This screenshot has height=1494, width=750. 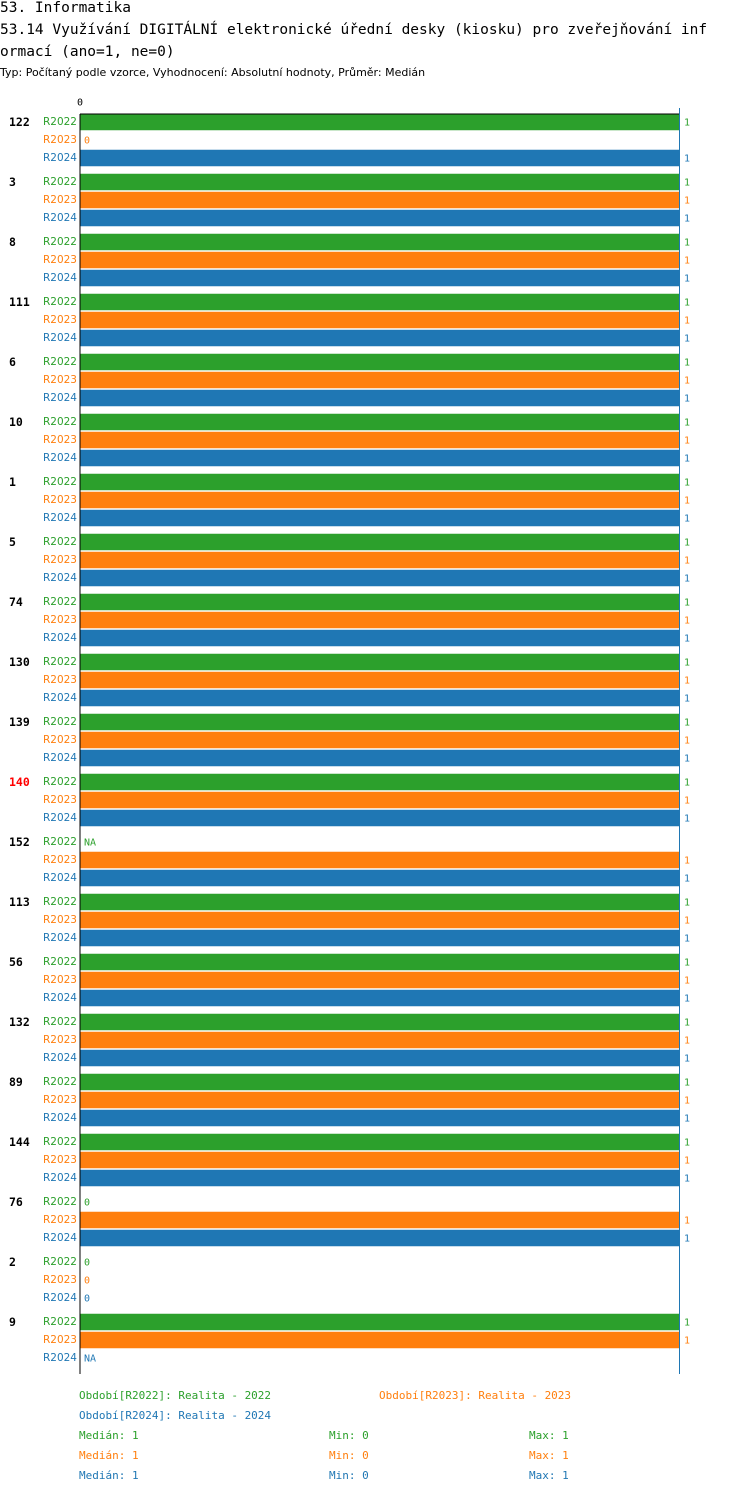 What do you see at coordinates (12, 1322) in the screenshot?
I see `group-label: 9` at bounding box center [12, 1322].